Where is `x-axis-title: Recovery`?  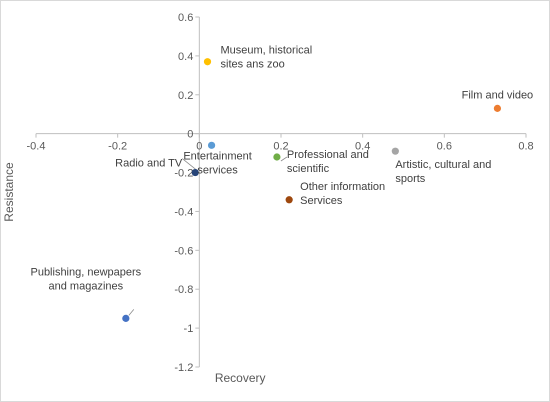
x-axis-title: Recovery is located at coordinates (240, 378).